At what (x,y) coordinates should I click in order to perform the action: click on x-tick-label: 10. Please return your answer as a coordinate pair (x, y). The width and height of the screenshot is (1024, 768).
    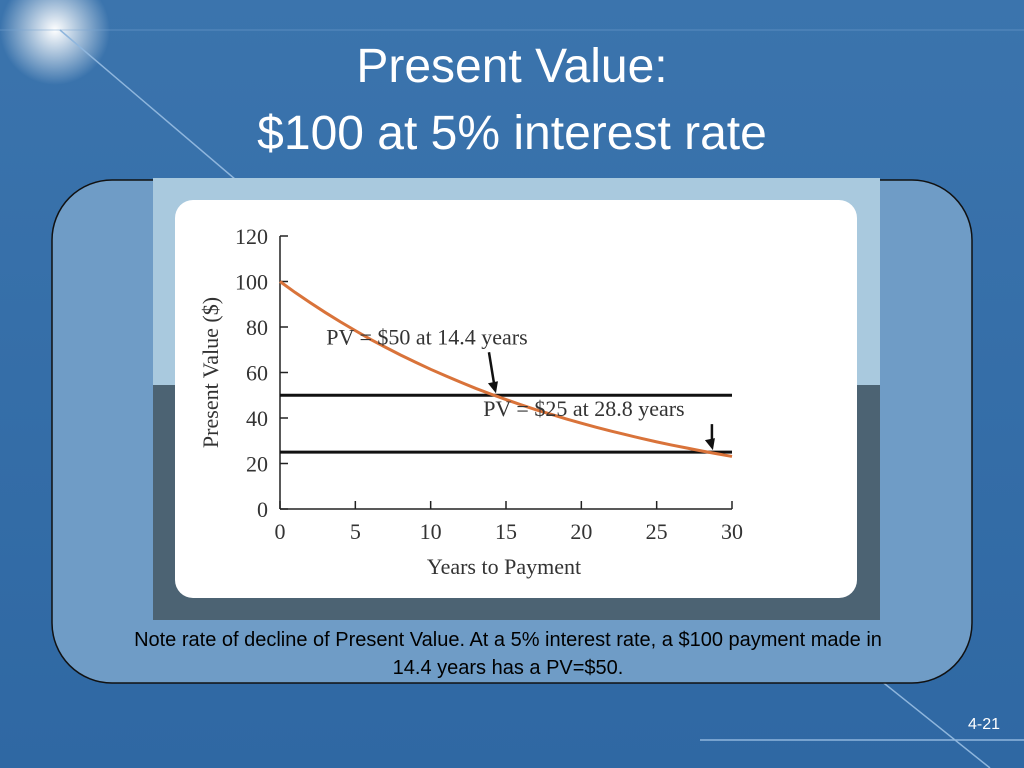
    Looking at the image, I should click on (431, 531).